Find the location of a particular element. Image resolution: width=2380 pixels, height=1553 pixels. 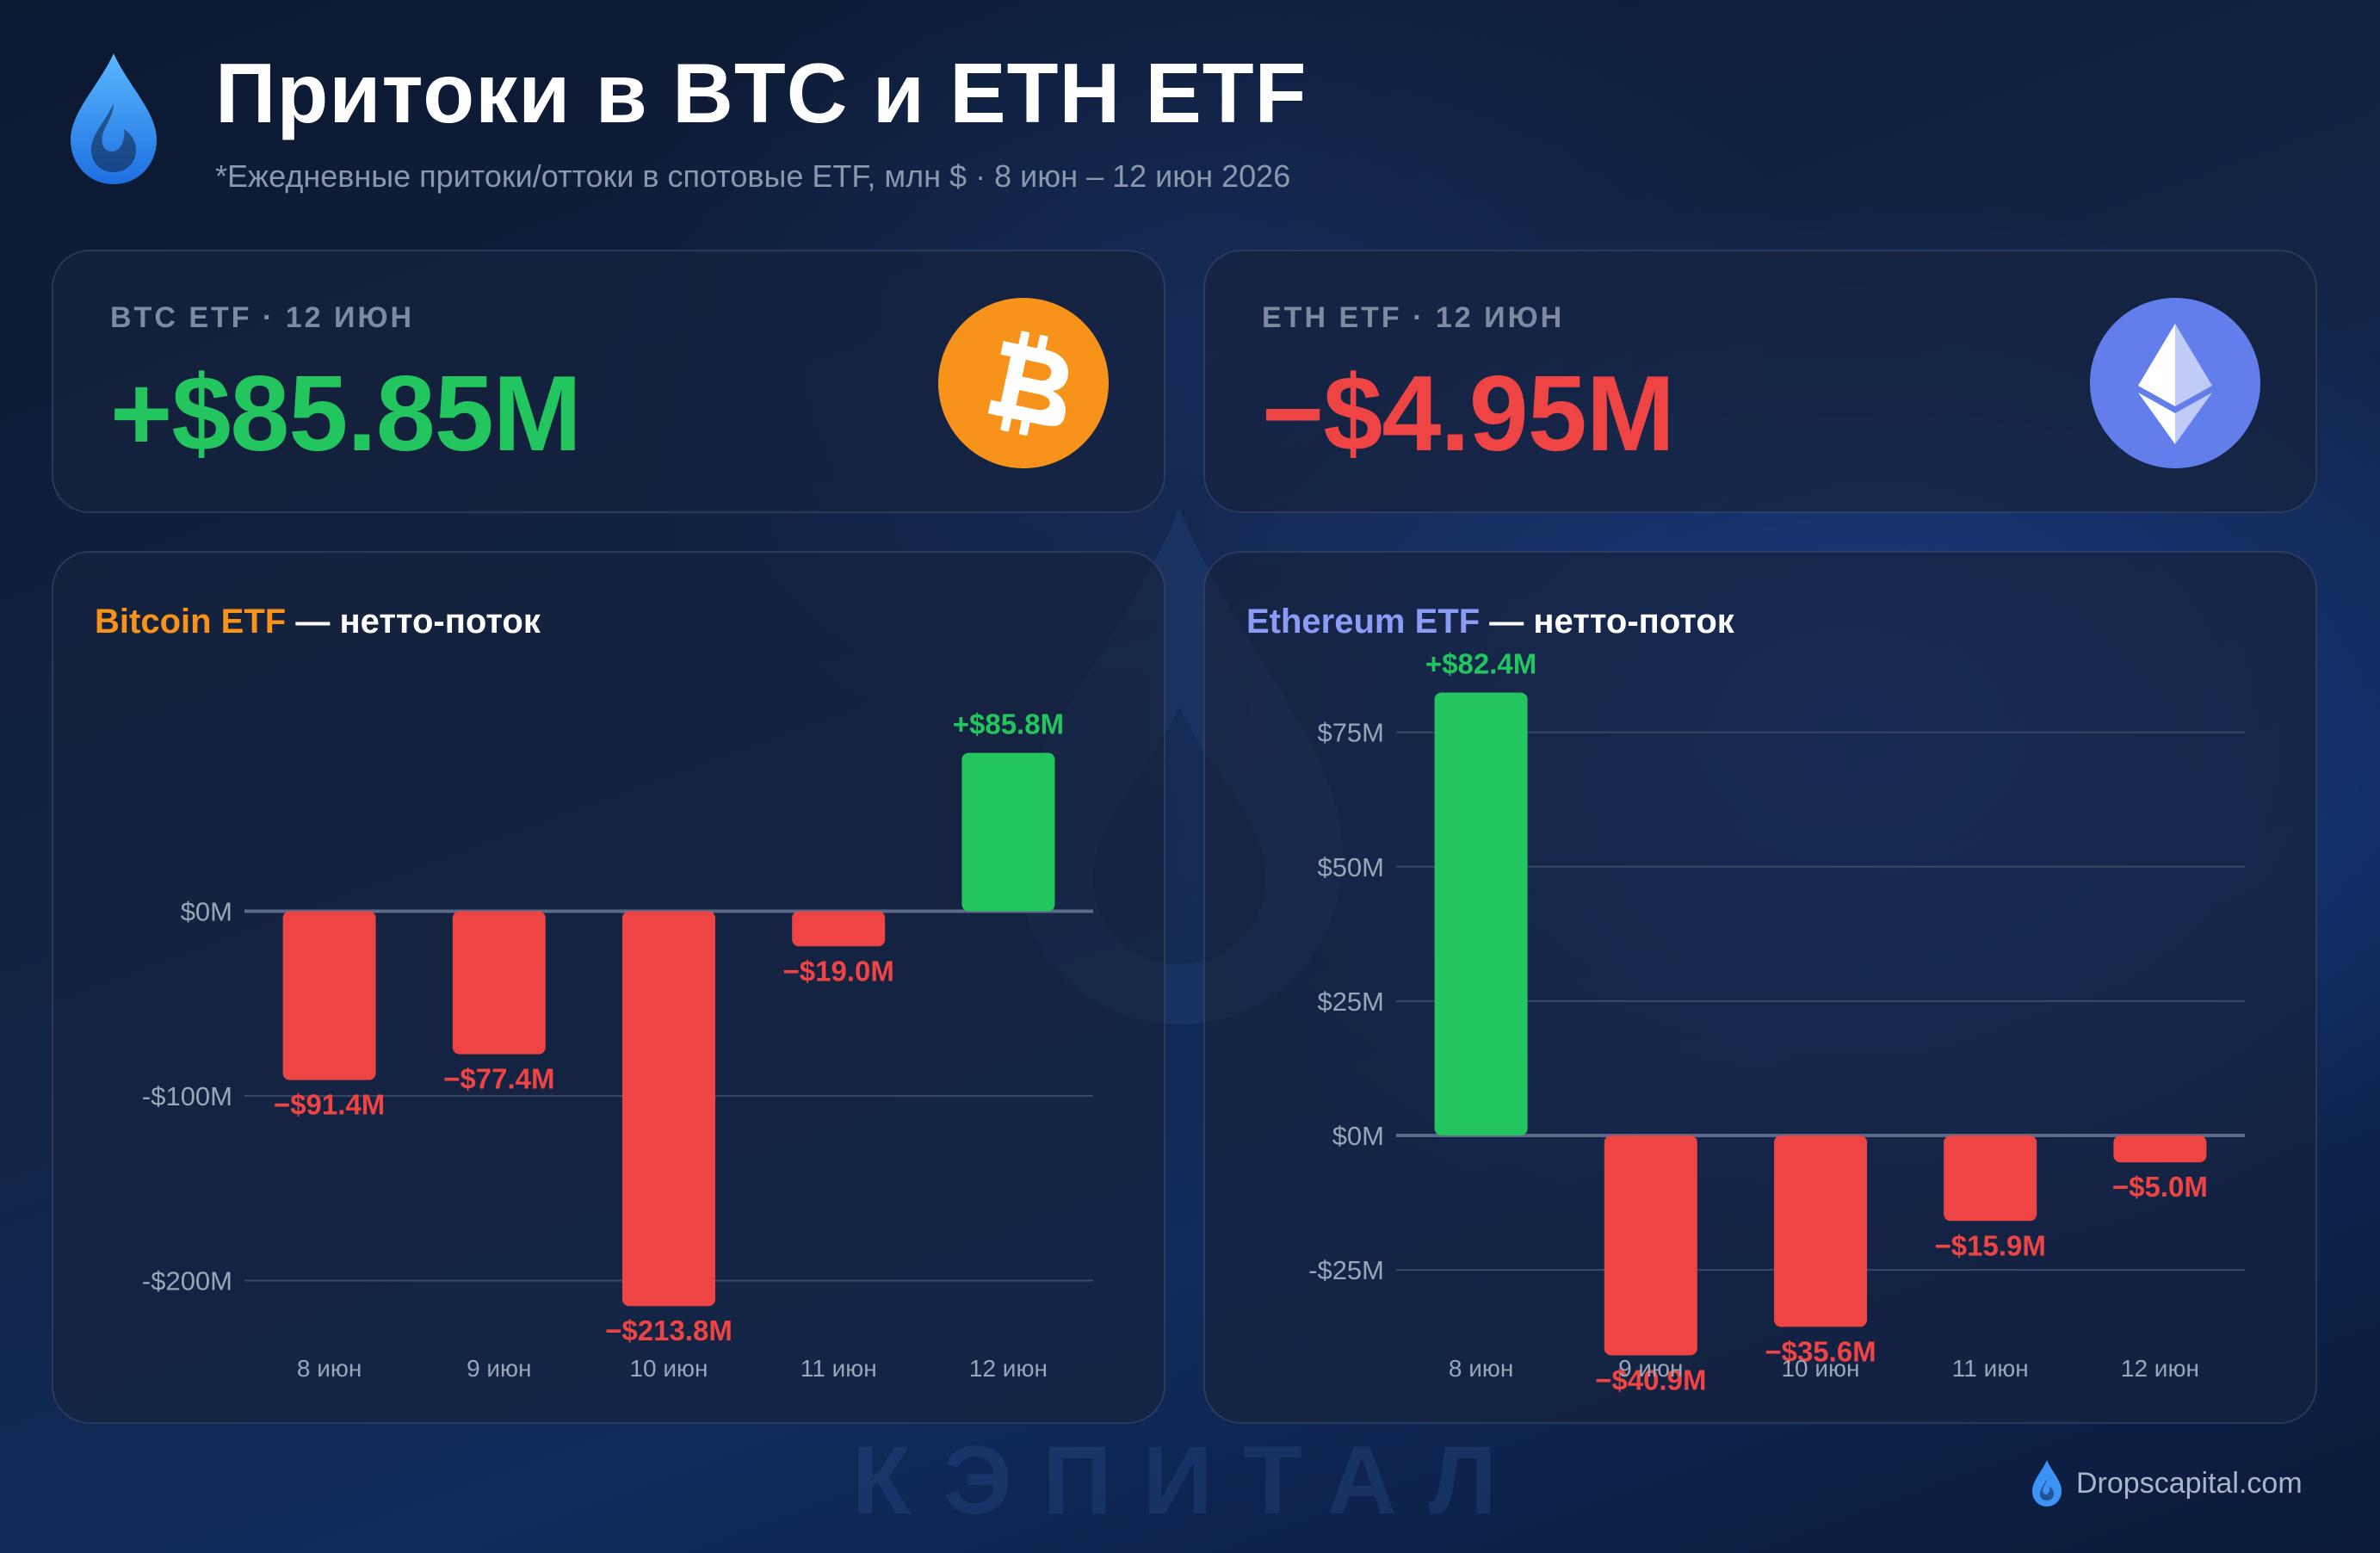

chart-title-accent: Ethereum ETF is located at coordinates (1363, 621).